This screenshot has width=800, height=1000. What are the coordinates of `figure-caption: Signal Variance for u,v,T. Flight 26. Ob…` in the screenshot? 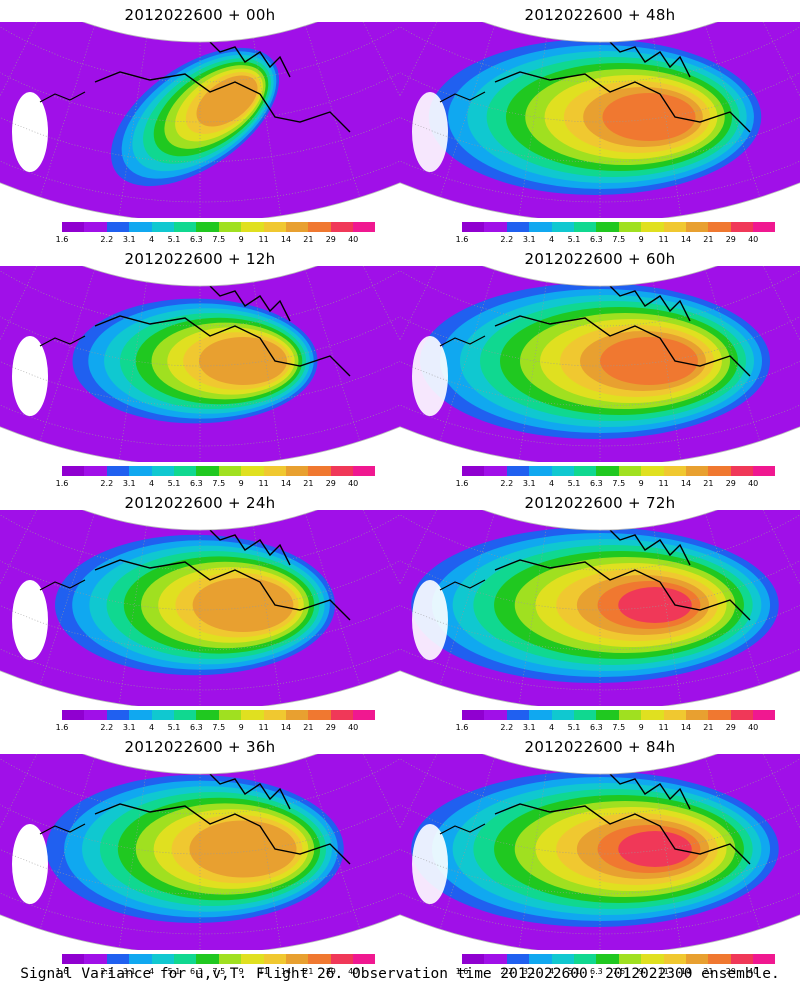 It's located at (400, 974).